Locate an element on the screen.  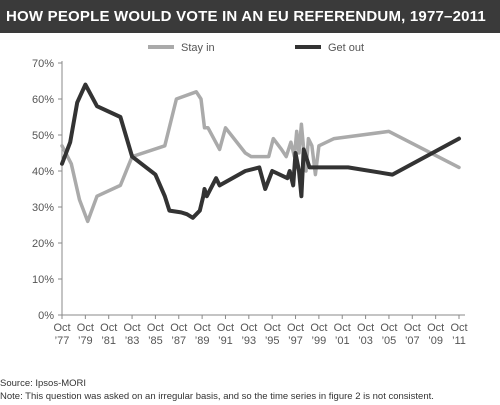
x-tick-label-year: ’99 is located at coordinates (319, 341).